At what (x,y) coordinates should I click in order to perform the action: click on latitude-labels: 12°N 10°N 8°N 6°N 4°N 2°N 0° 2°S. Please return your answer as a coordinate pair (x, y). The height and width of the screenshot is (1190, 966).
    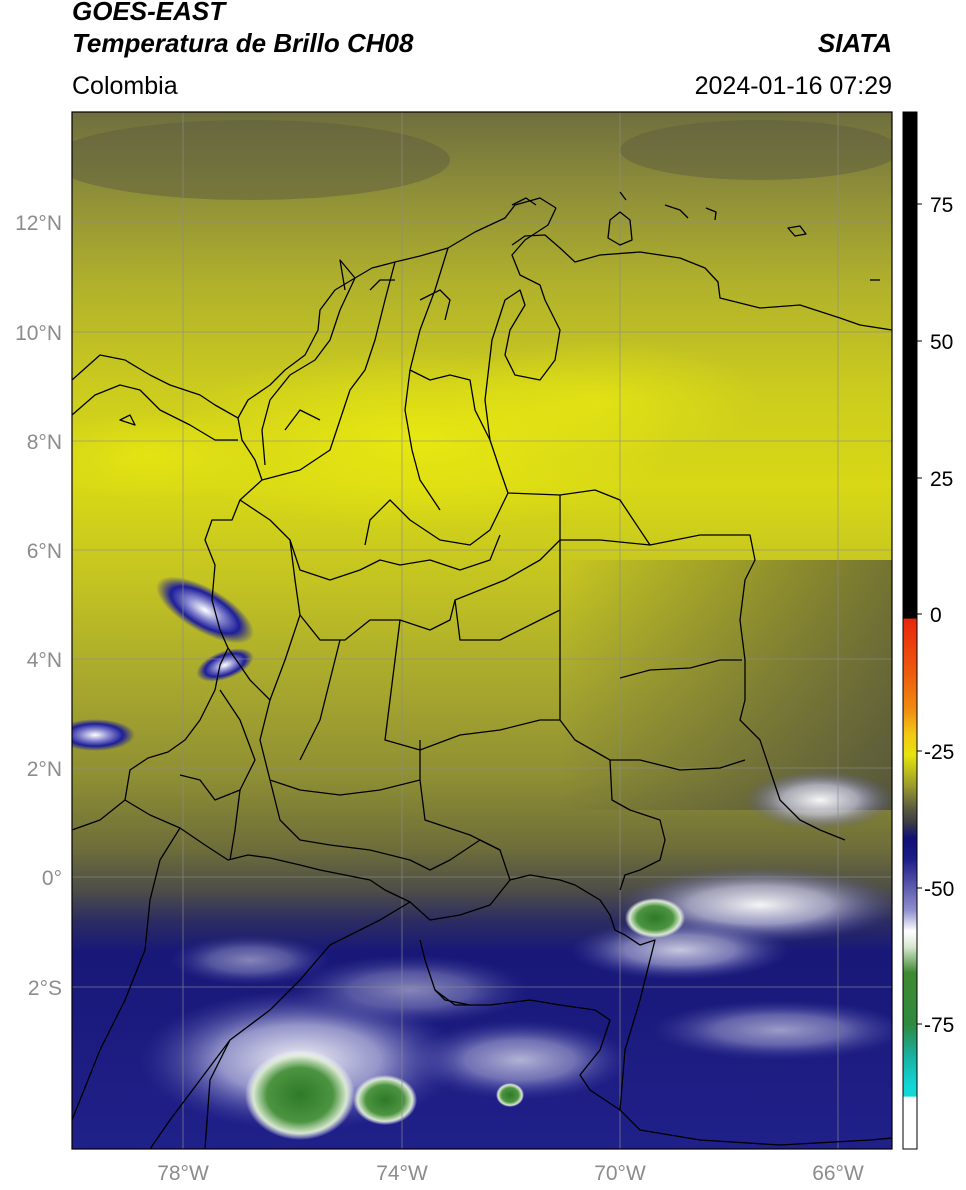
    Looking at the image, I should click on (38, 606).